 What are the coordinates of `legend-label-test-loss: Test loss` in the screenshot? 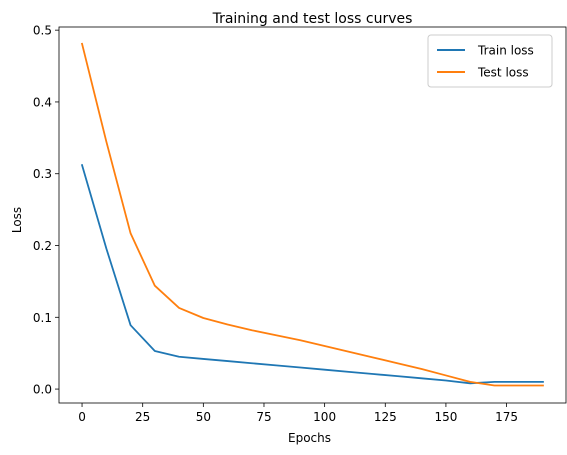 It's located at (503, 73).